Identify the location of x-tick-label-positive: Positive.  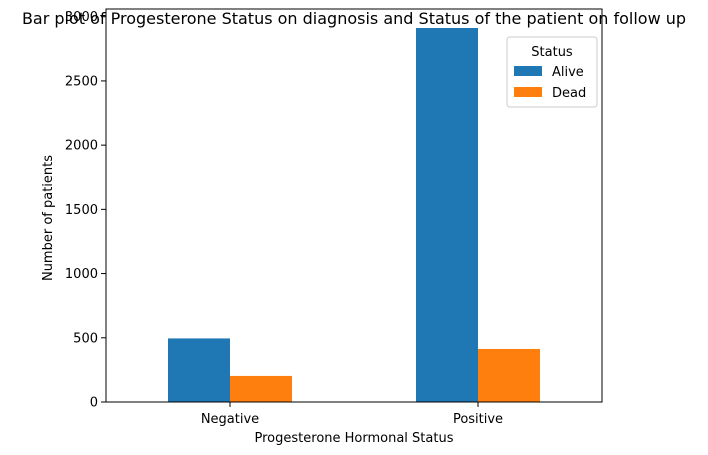
(478, 419).